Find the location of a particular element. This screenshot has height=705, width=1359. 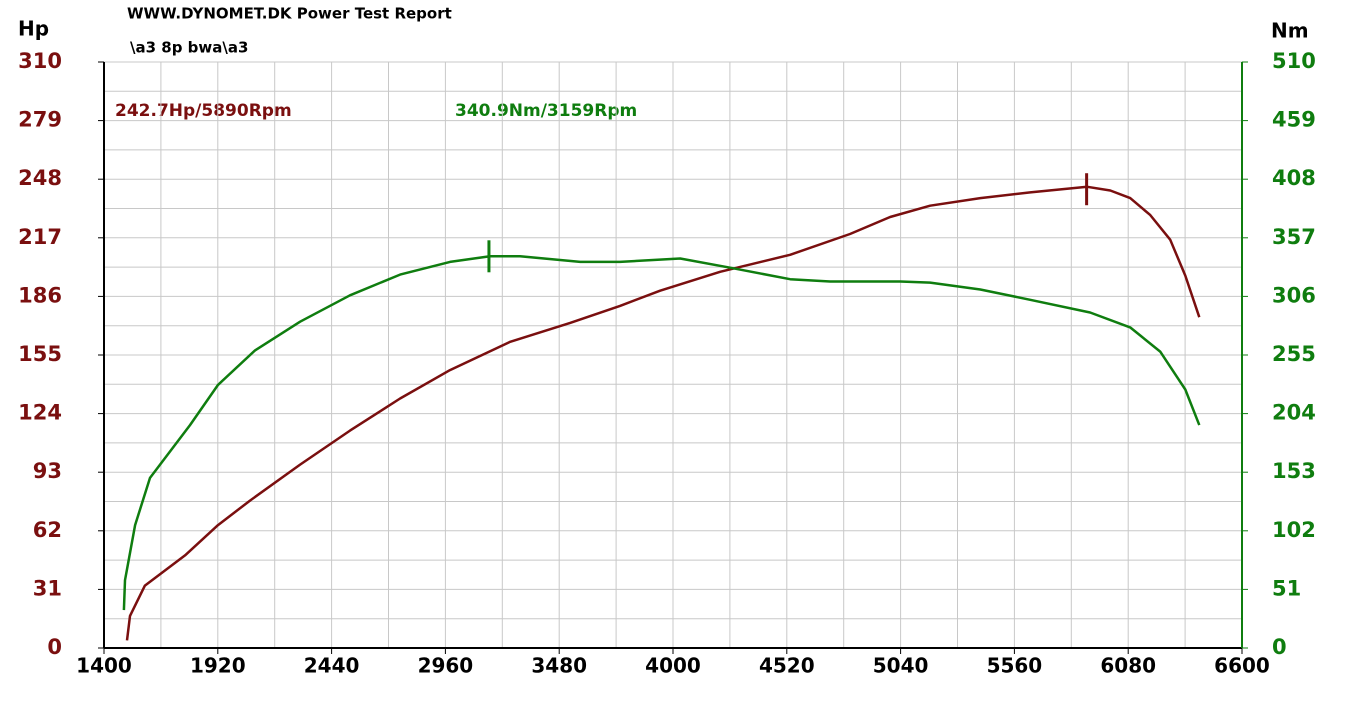

x-tick-label: 3480 is located at coordinates (559, 666).